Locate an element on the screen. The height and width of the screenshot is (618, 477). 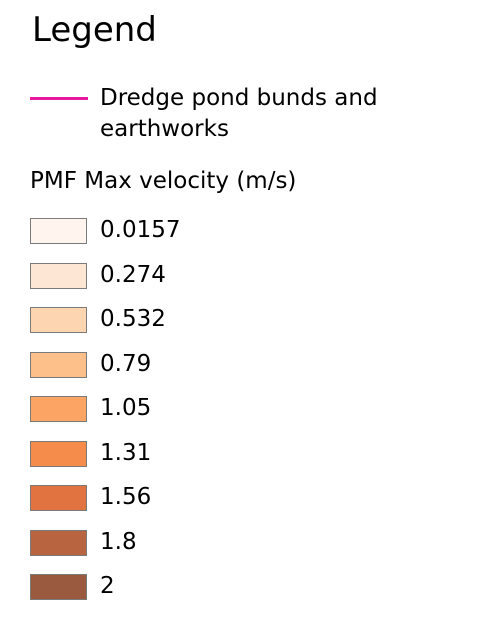
line-label: Dredge pond bunds and earthworks is located at coordinates (239, 113).